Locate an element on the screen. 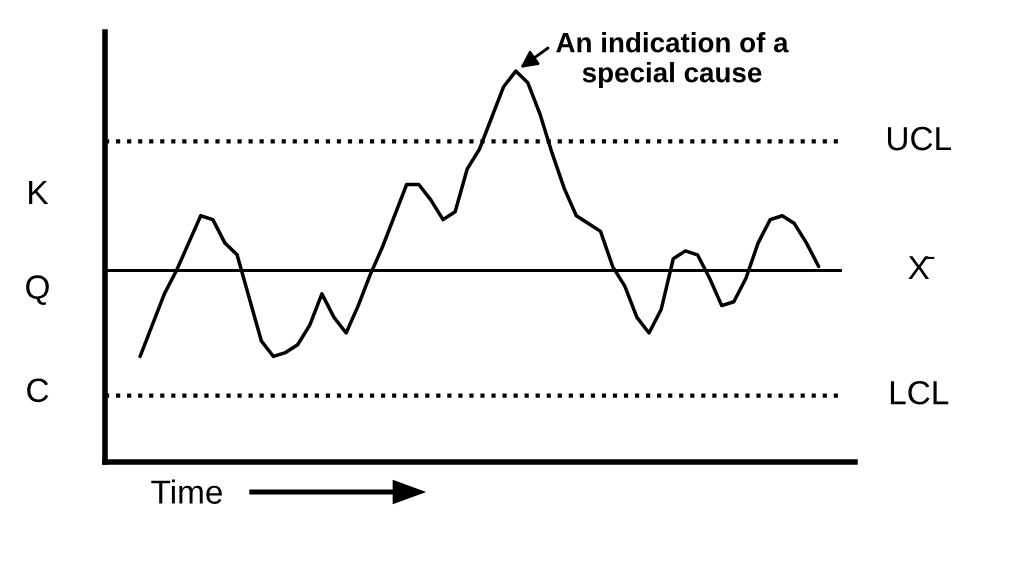 The width and height of the screenshot is (1024, 561). text: Q is located at coordinates (37, 290).